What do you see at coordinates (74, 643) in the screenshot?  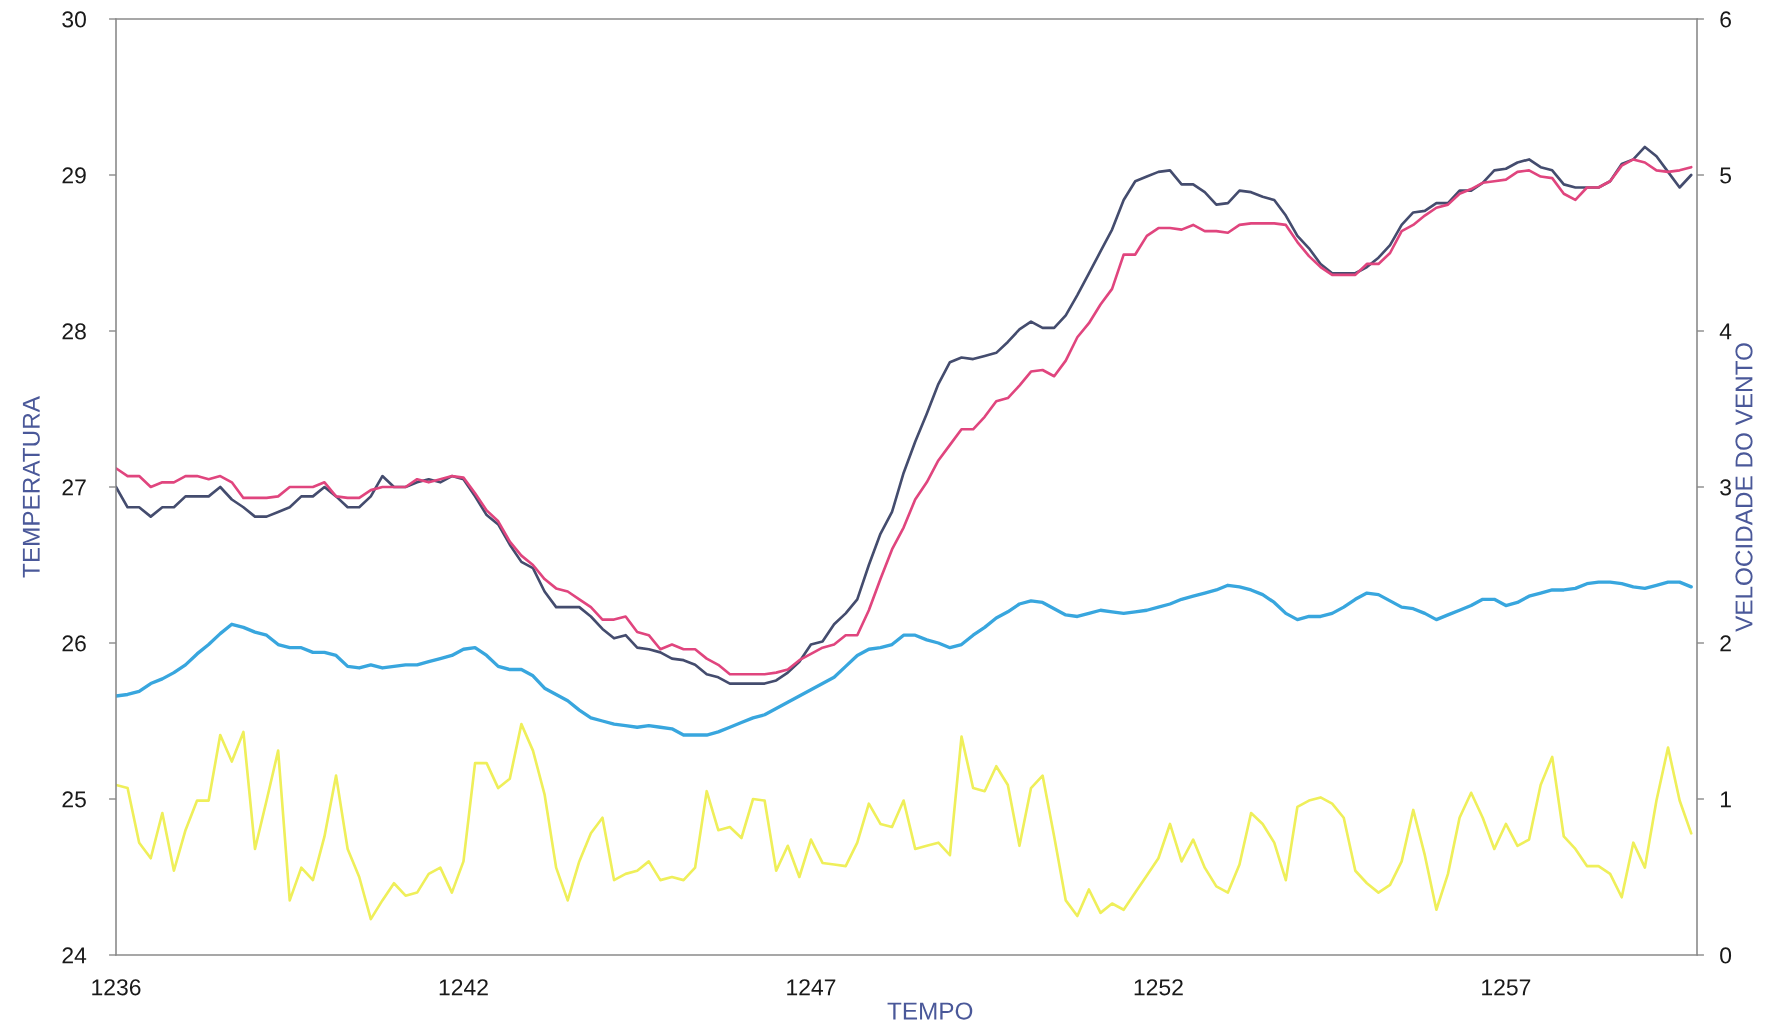 I see `y-tick-label: 26` at bounding box center [74, 643].